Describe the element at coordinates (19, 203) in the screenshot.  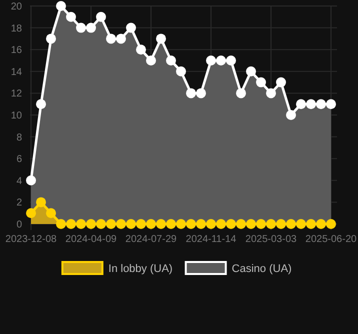
I see `y-tick-label: 2` at that location.